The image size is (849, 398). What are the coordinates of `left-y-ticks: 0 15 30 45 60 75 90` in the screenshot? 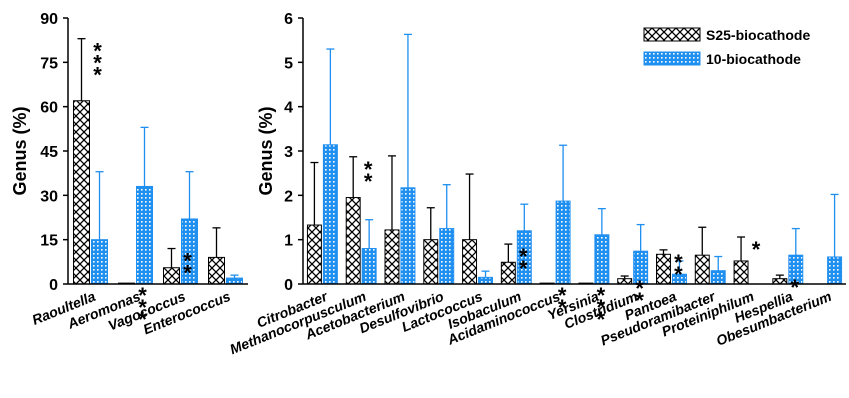 It's located at (54, 152).